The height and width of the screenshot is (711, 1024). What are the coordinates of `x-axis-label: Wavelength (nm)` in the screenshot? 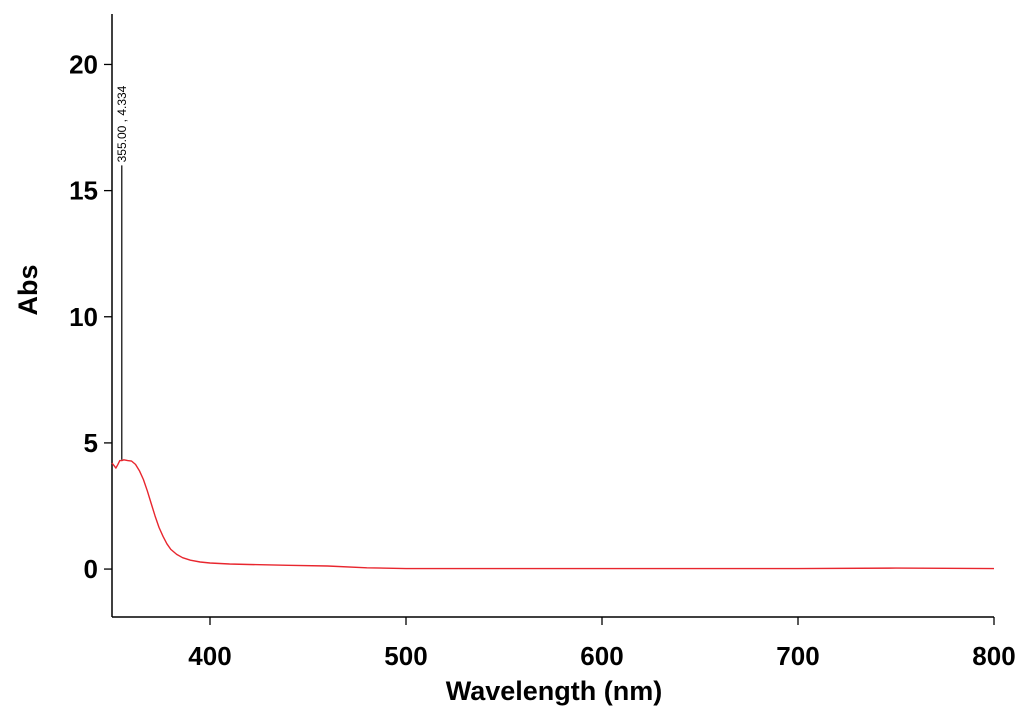 It's located at (554, 691).